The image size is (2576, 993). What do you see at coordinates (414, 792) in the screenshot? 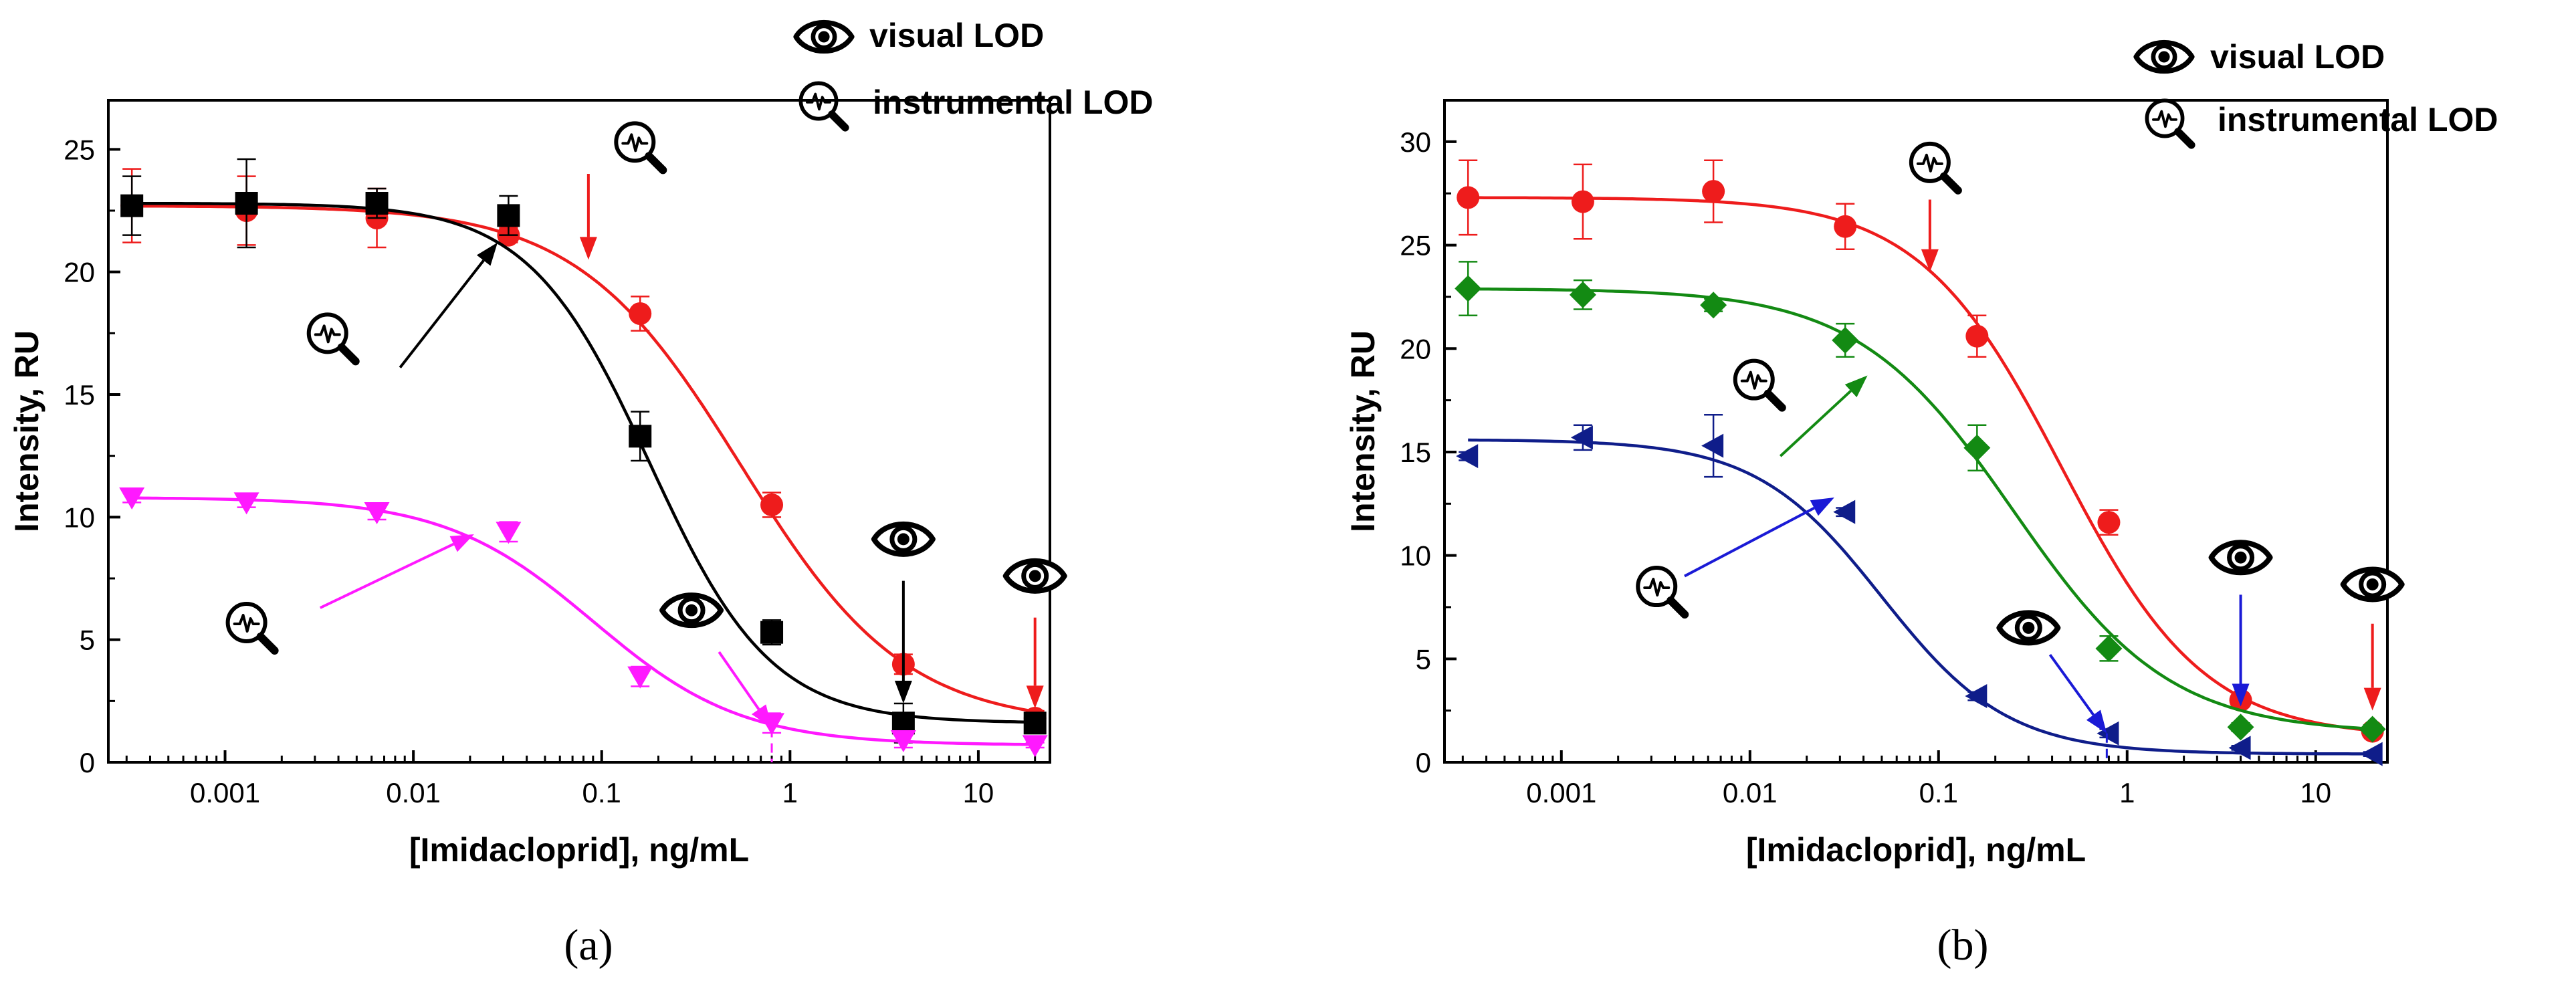
I see `x-tick-label: 0.01` at bounding box center [414, 792].